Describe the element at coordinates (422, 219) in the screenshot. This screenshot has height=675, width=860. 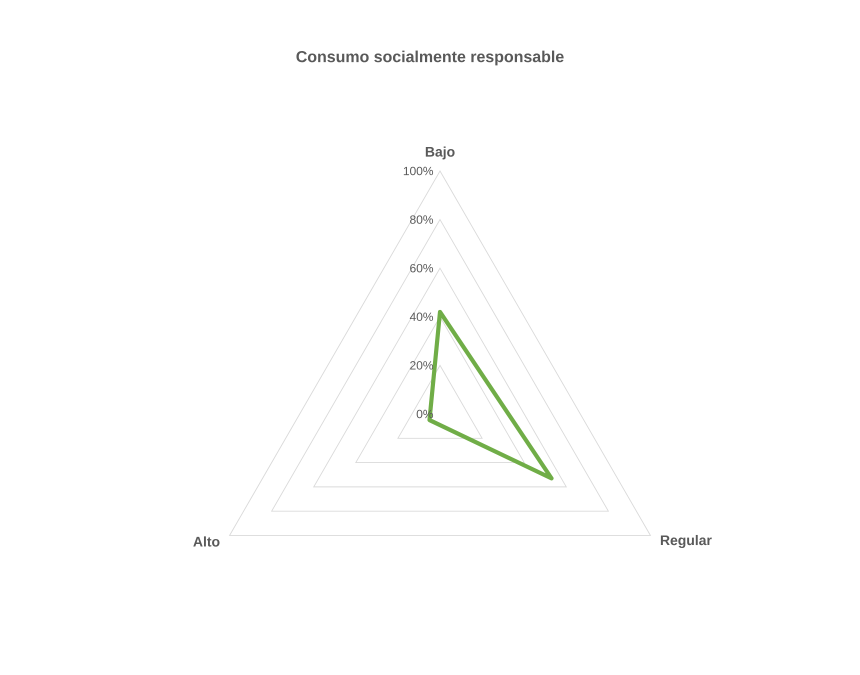
I see `y-tick-label: 80%` at that location.